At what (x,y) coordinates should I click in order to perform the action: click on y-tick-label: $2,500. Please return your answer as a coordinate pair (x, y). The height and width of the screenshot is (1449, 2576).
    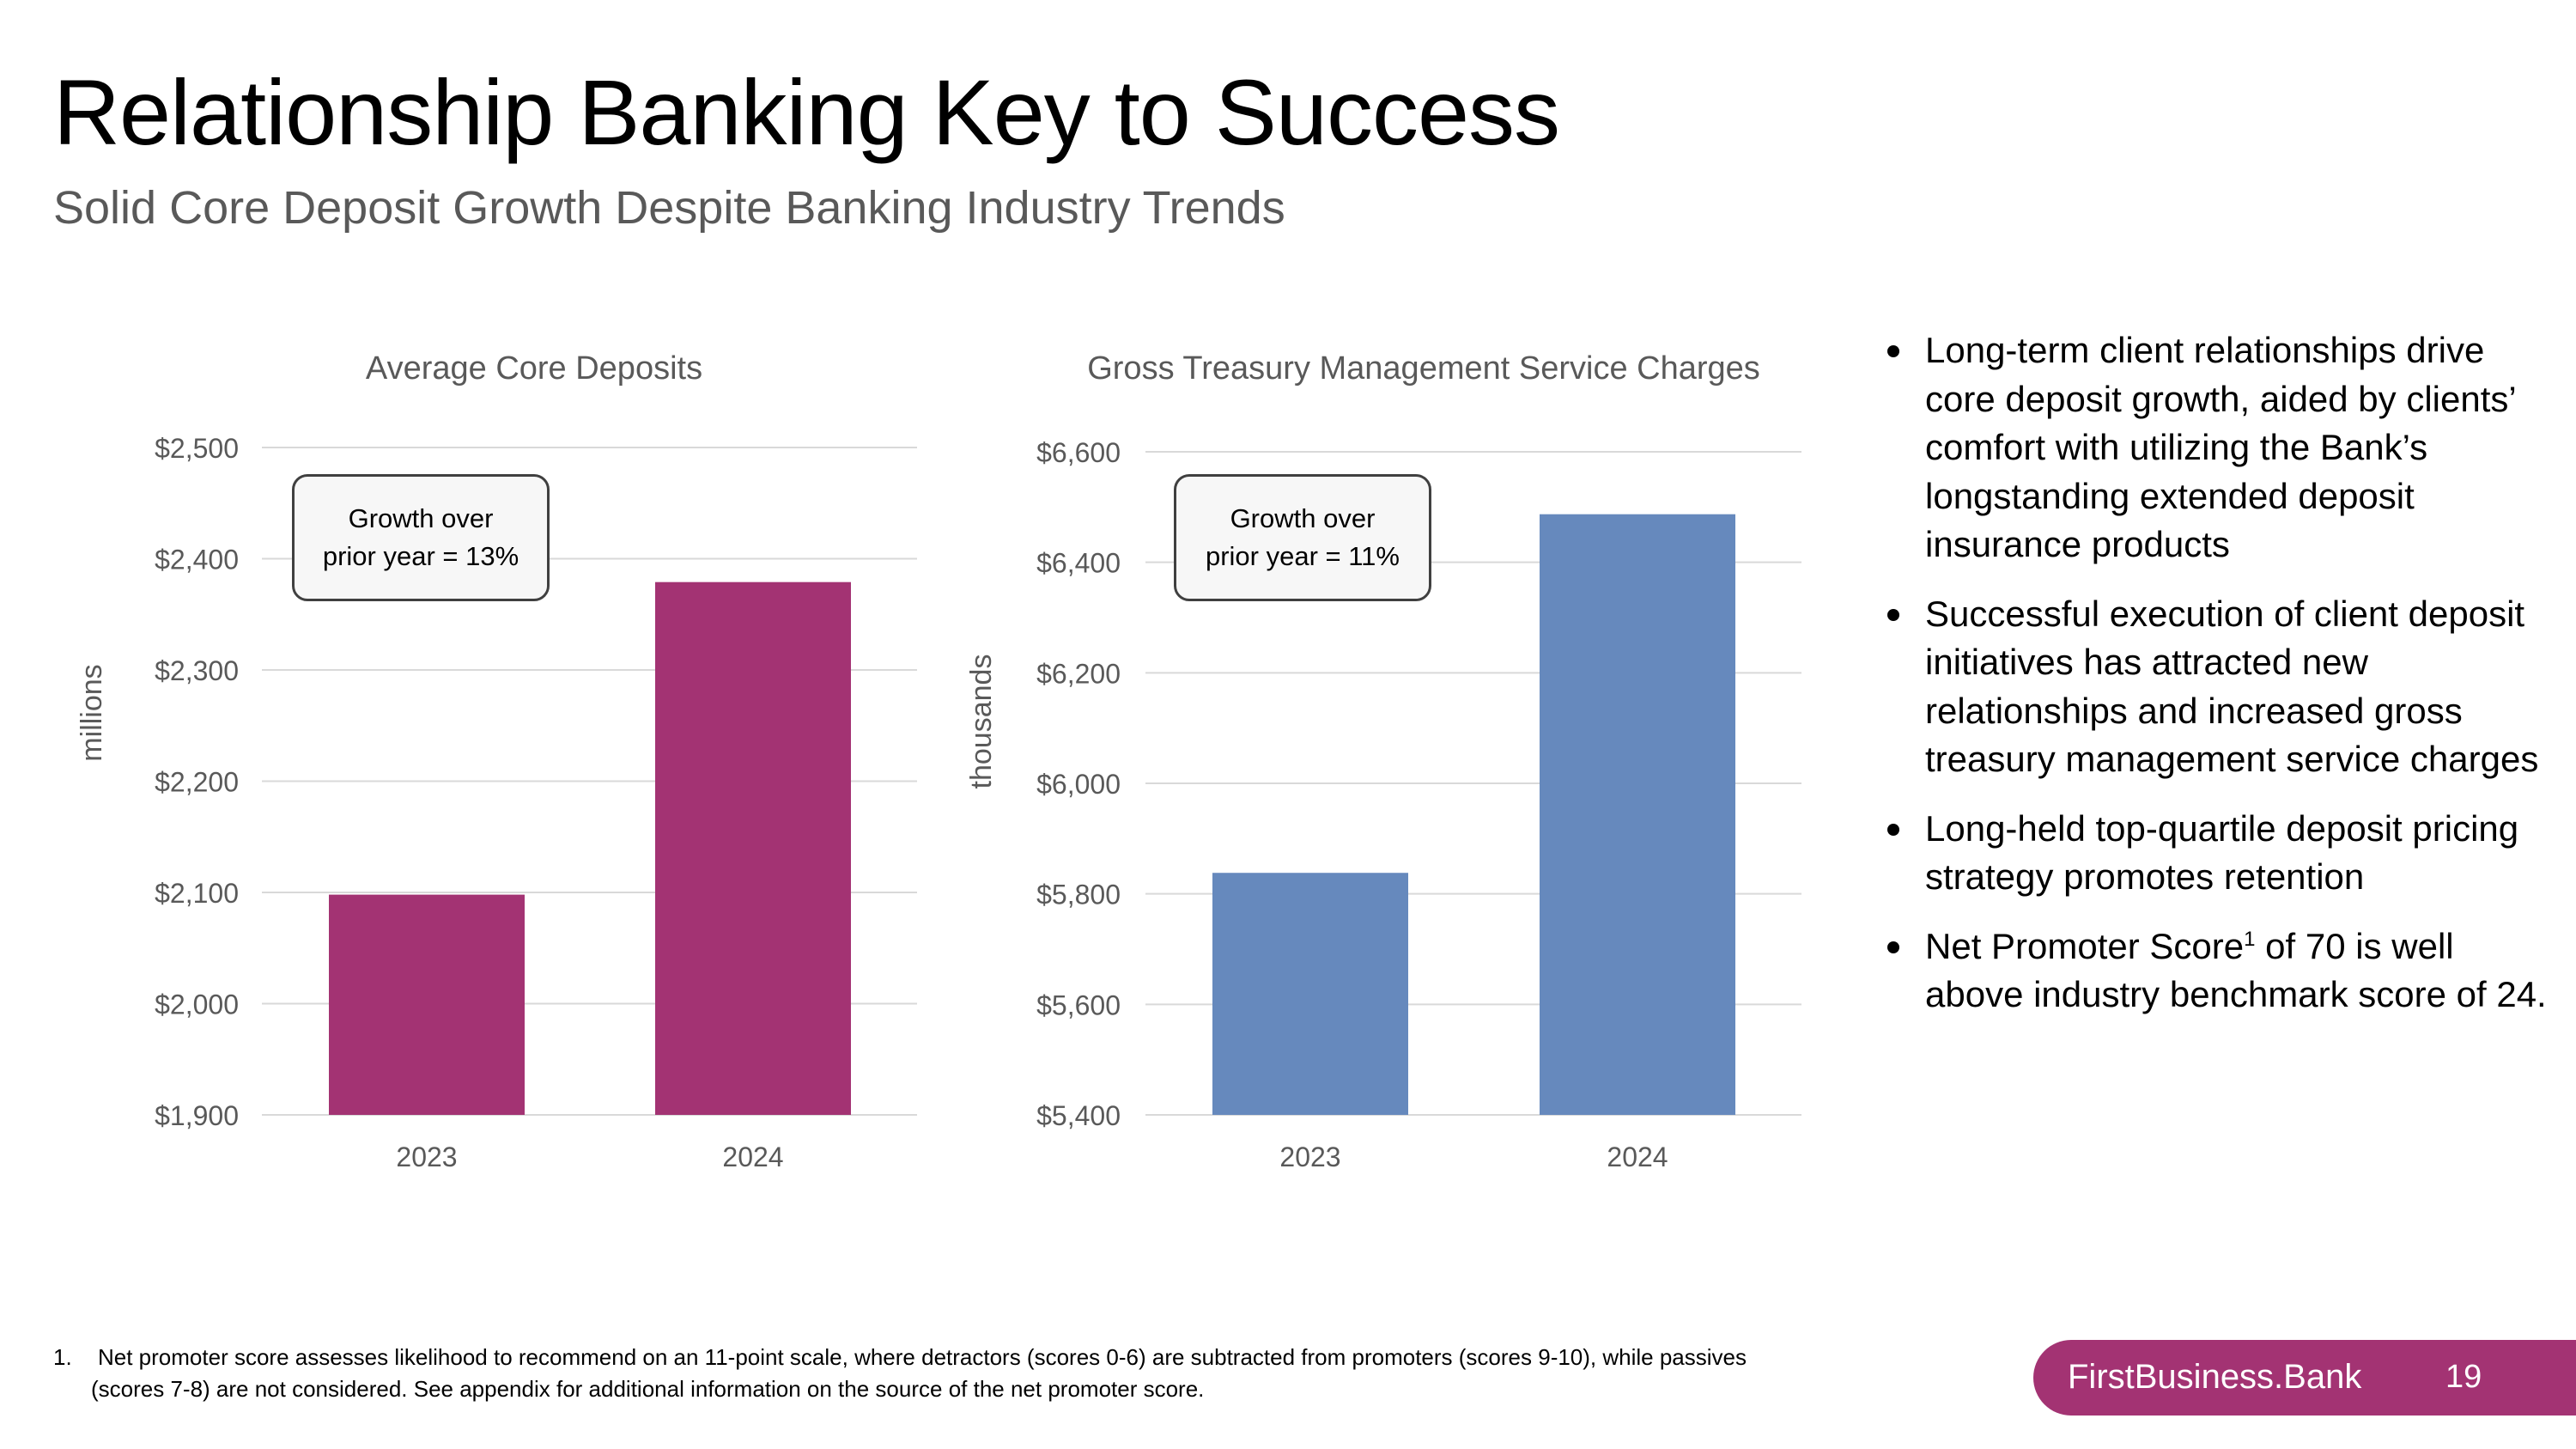
    Looking at the image, I should click on (197, 449).